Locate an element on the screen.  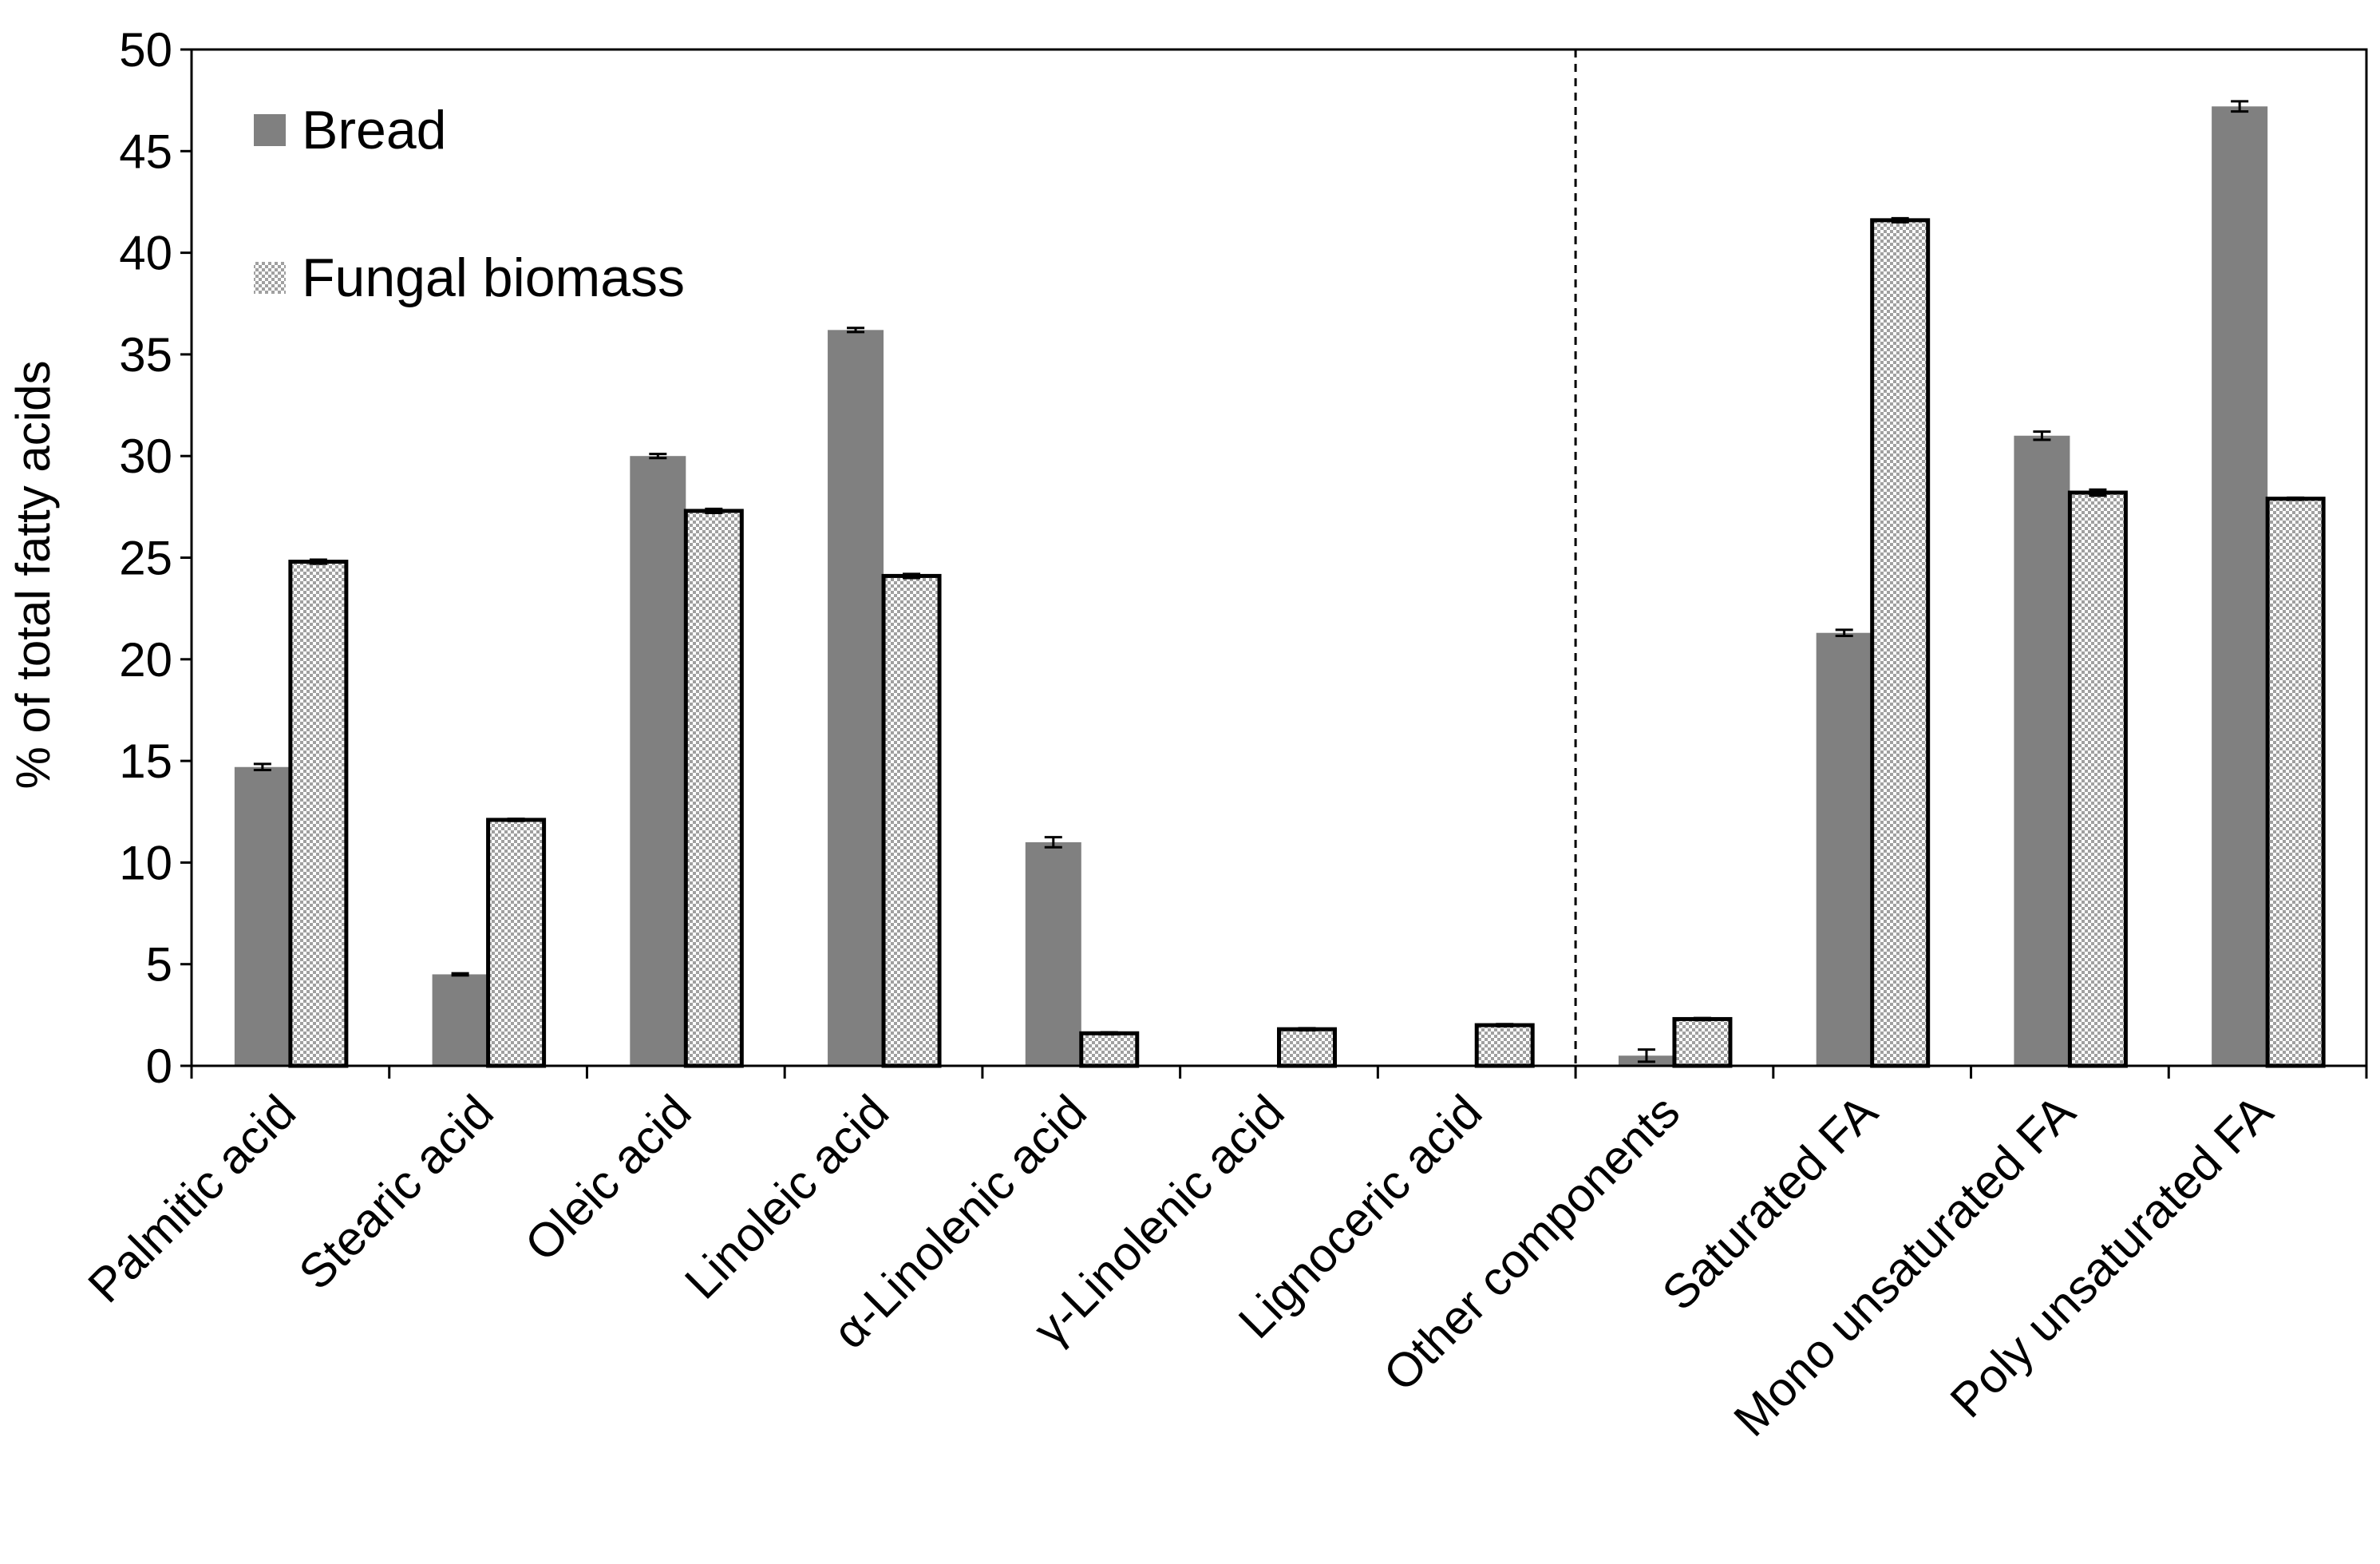
x-category-label-oleic-acid: Oleic acid is located at coordinates (608, 1178).